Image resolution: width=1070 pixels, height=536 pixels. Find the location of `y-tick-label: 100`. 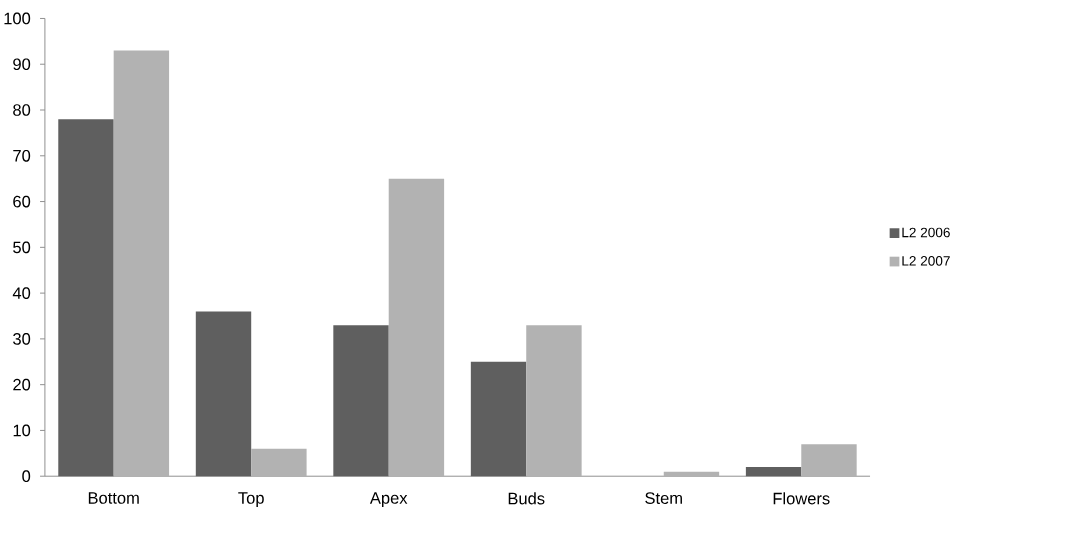

y-tick-label: 100 is located at coordinates (17, 18).